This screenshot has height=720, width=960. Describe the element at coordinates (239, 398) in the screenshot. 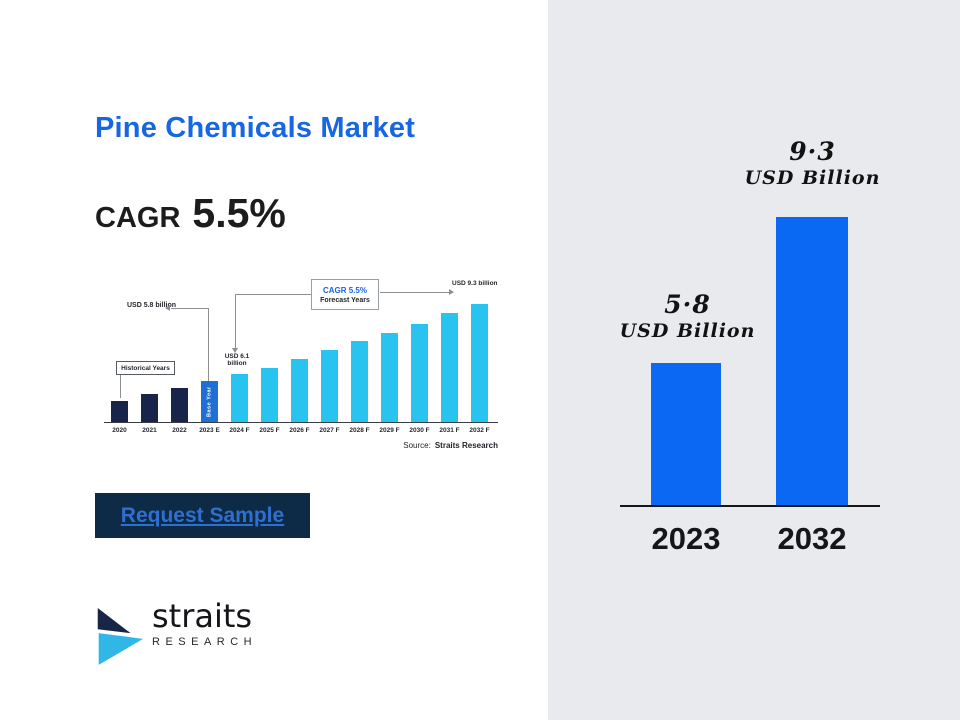

I see `mini-chart-bar-2024F` at that location.